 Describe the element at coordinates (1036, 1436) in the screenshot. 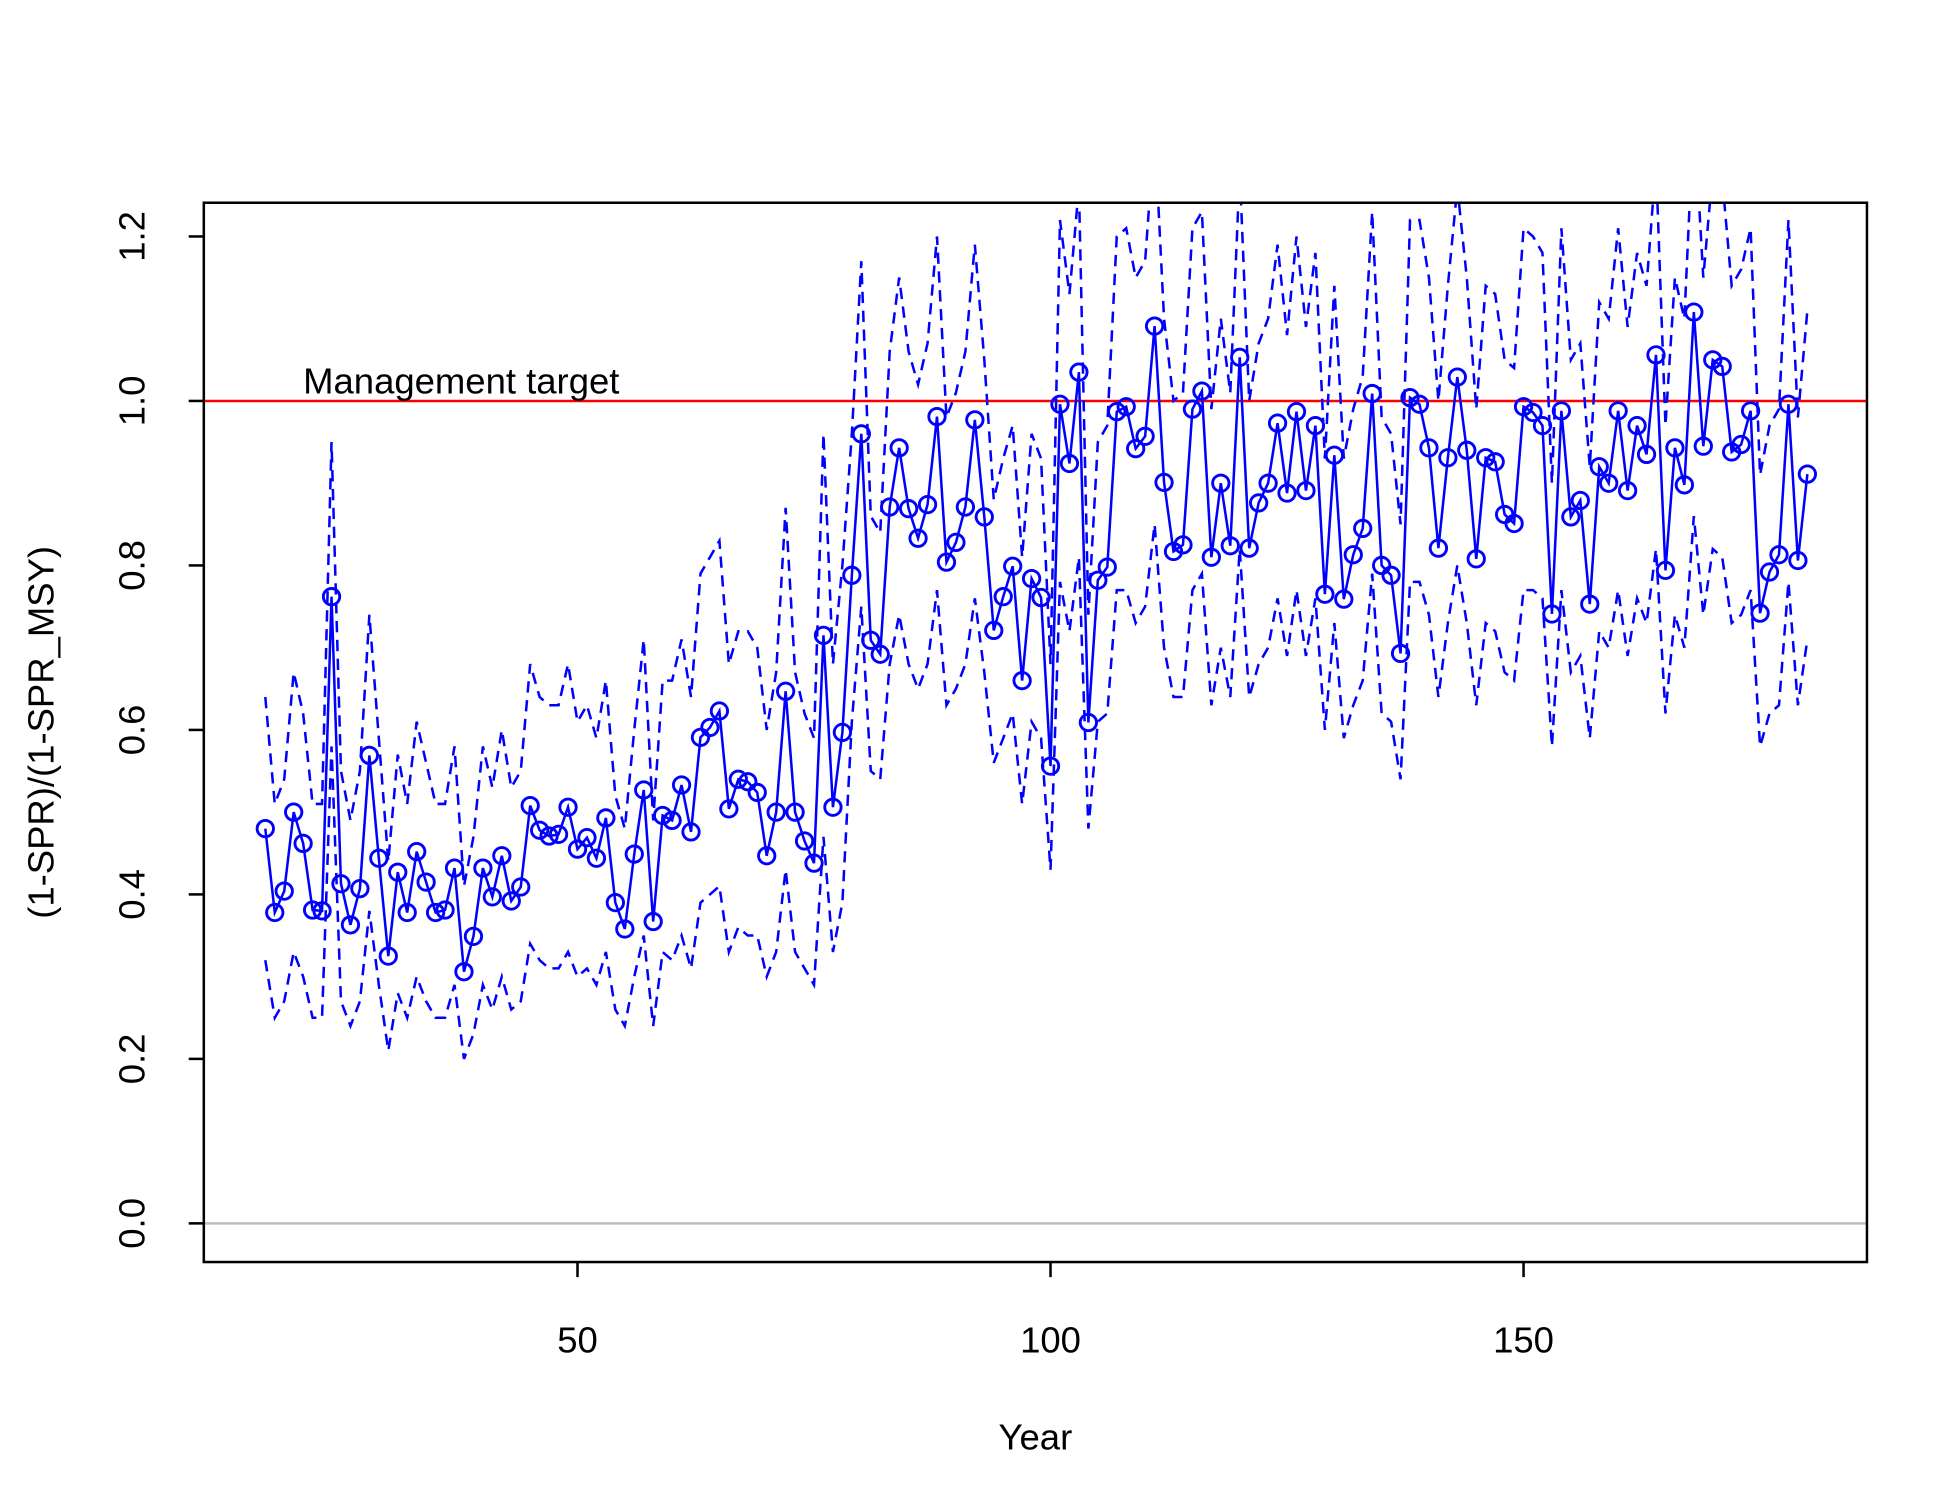

I see `x-axis-label: Year` at that location.